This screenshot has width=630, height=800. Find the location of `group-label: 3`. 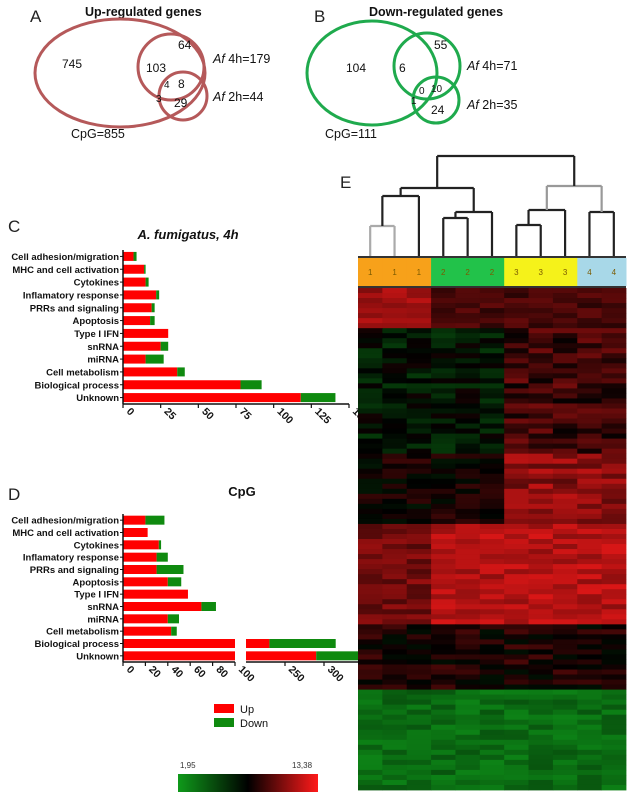

group-label: 3 is located at coordinates (541, 272).